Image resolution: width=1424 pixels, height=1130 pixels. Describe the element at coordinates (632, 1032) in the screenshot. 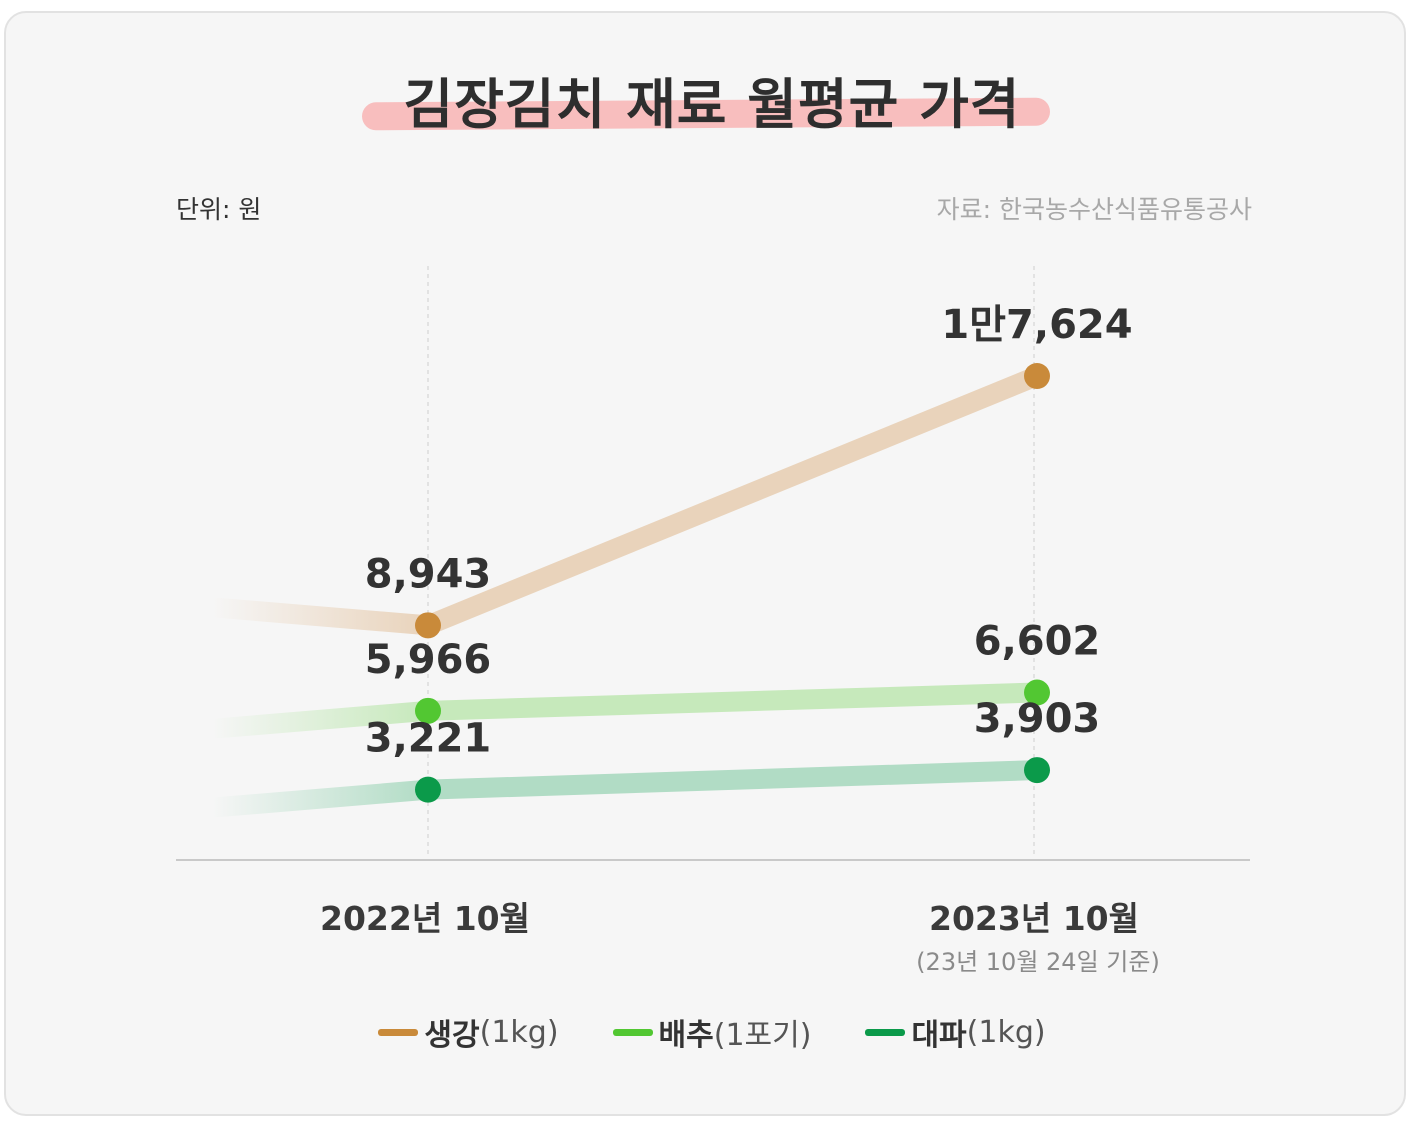

I see `legend-swatch-cabbage` at that location.